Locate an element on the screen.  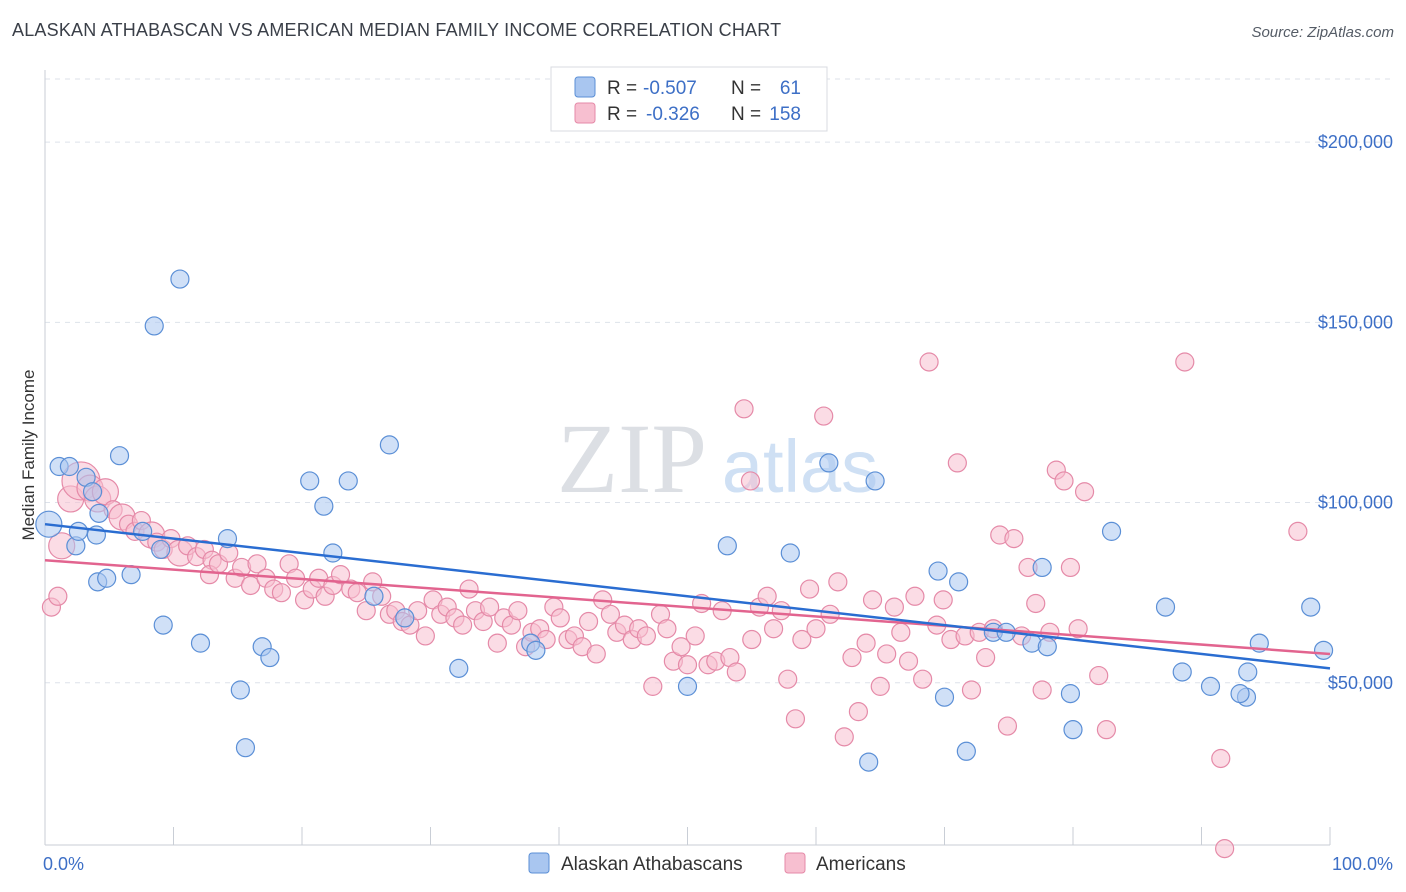
legend-box is located at coordinates (689, 99).